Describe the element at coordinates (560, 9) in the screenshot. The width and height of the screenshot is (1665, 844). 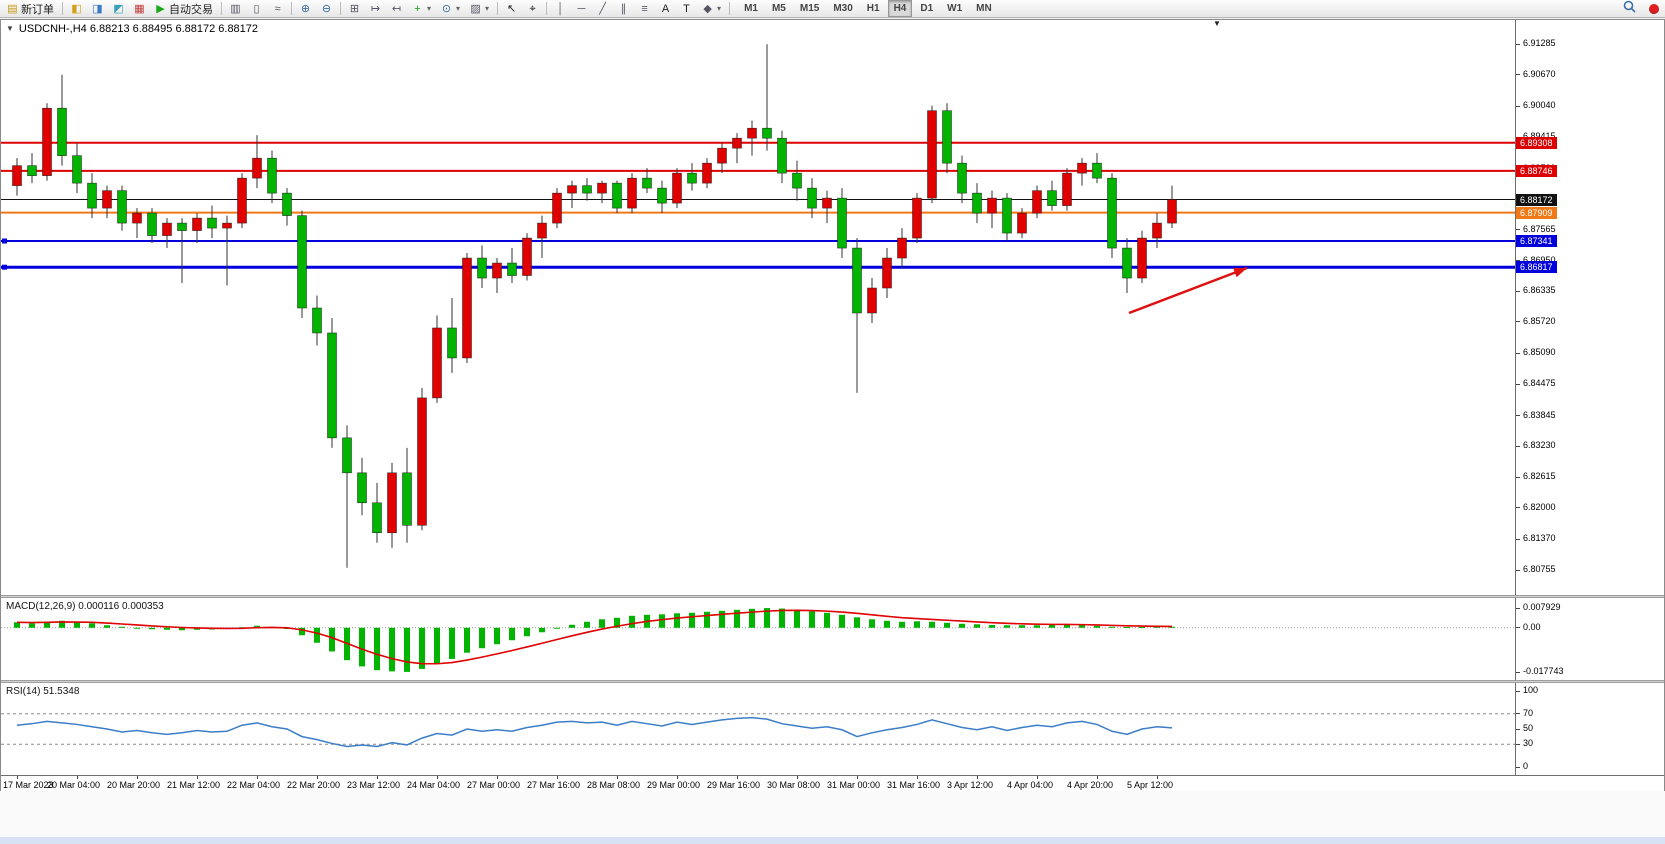
I see `vertical-line-button: │` at that location.